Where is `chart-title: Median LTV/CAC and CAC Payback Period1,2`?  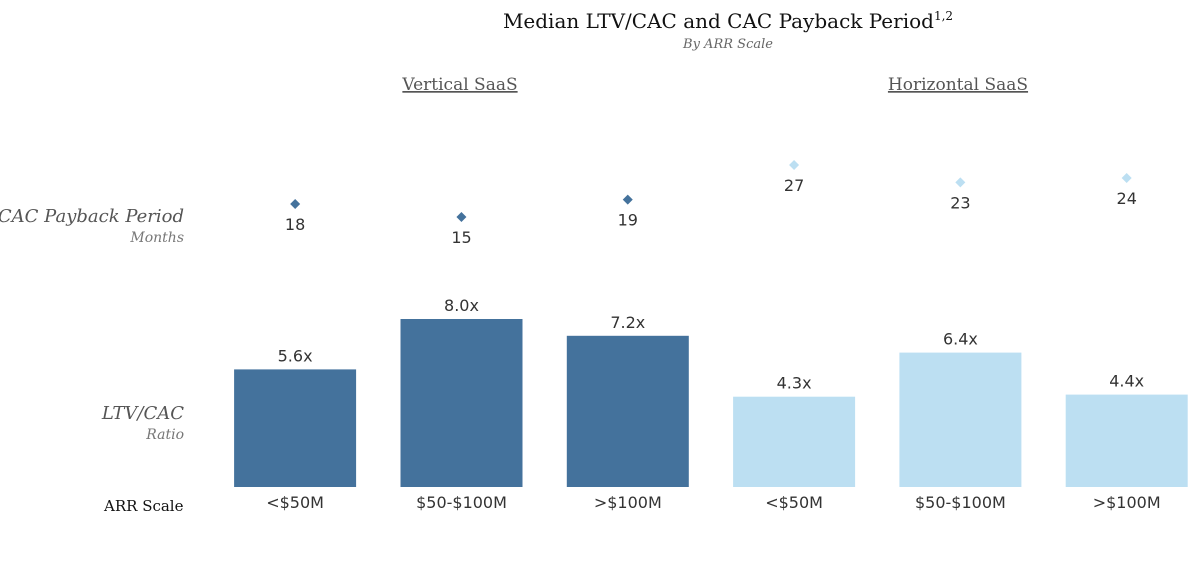 chart-title: Median LTV/CAC and CAC Payback Period1,2 is located at coordinates (728, 21).